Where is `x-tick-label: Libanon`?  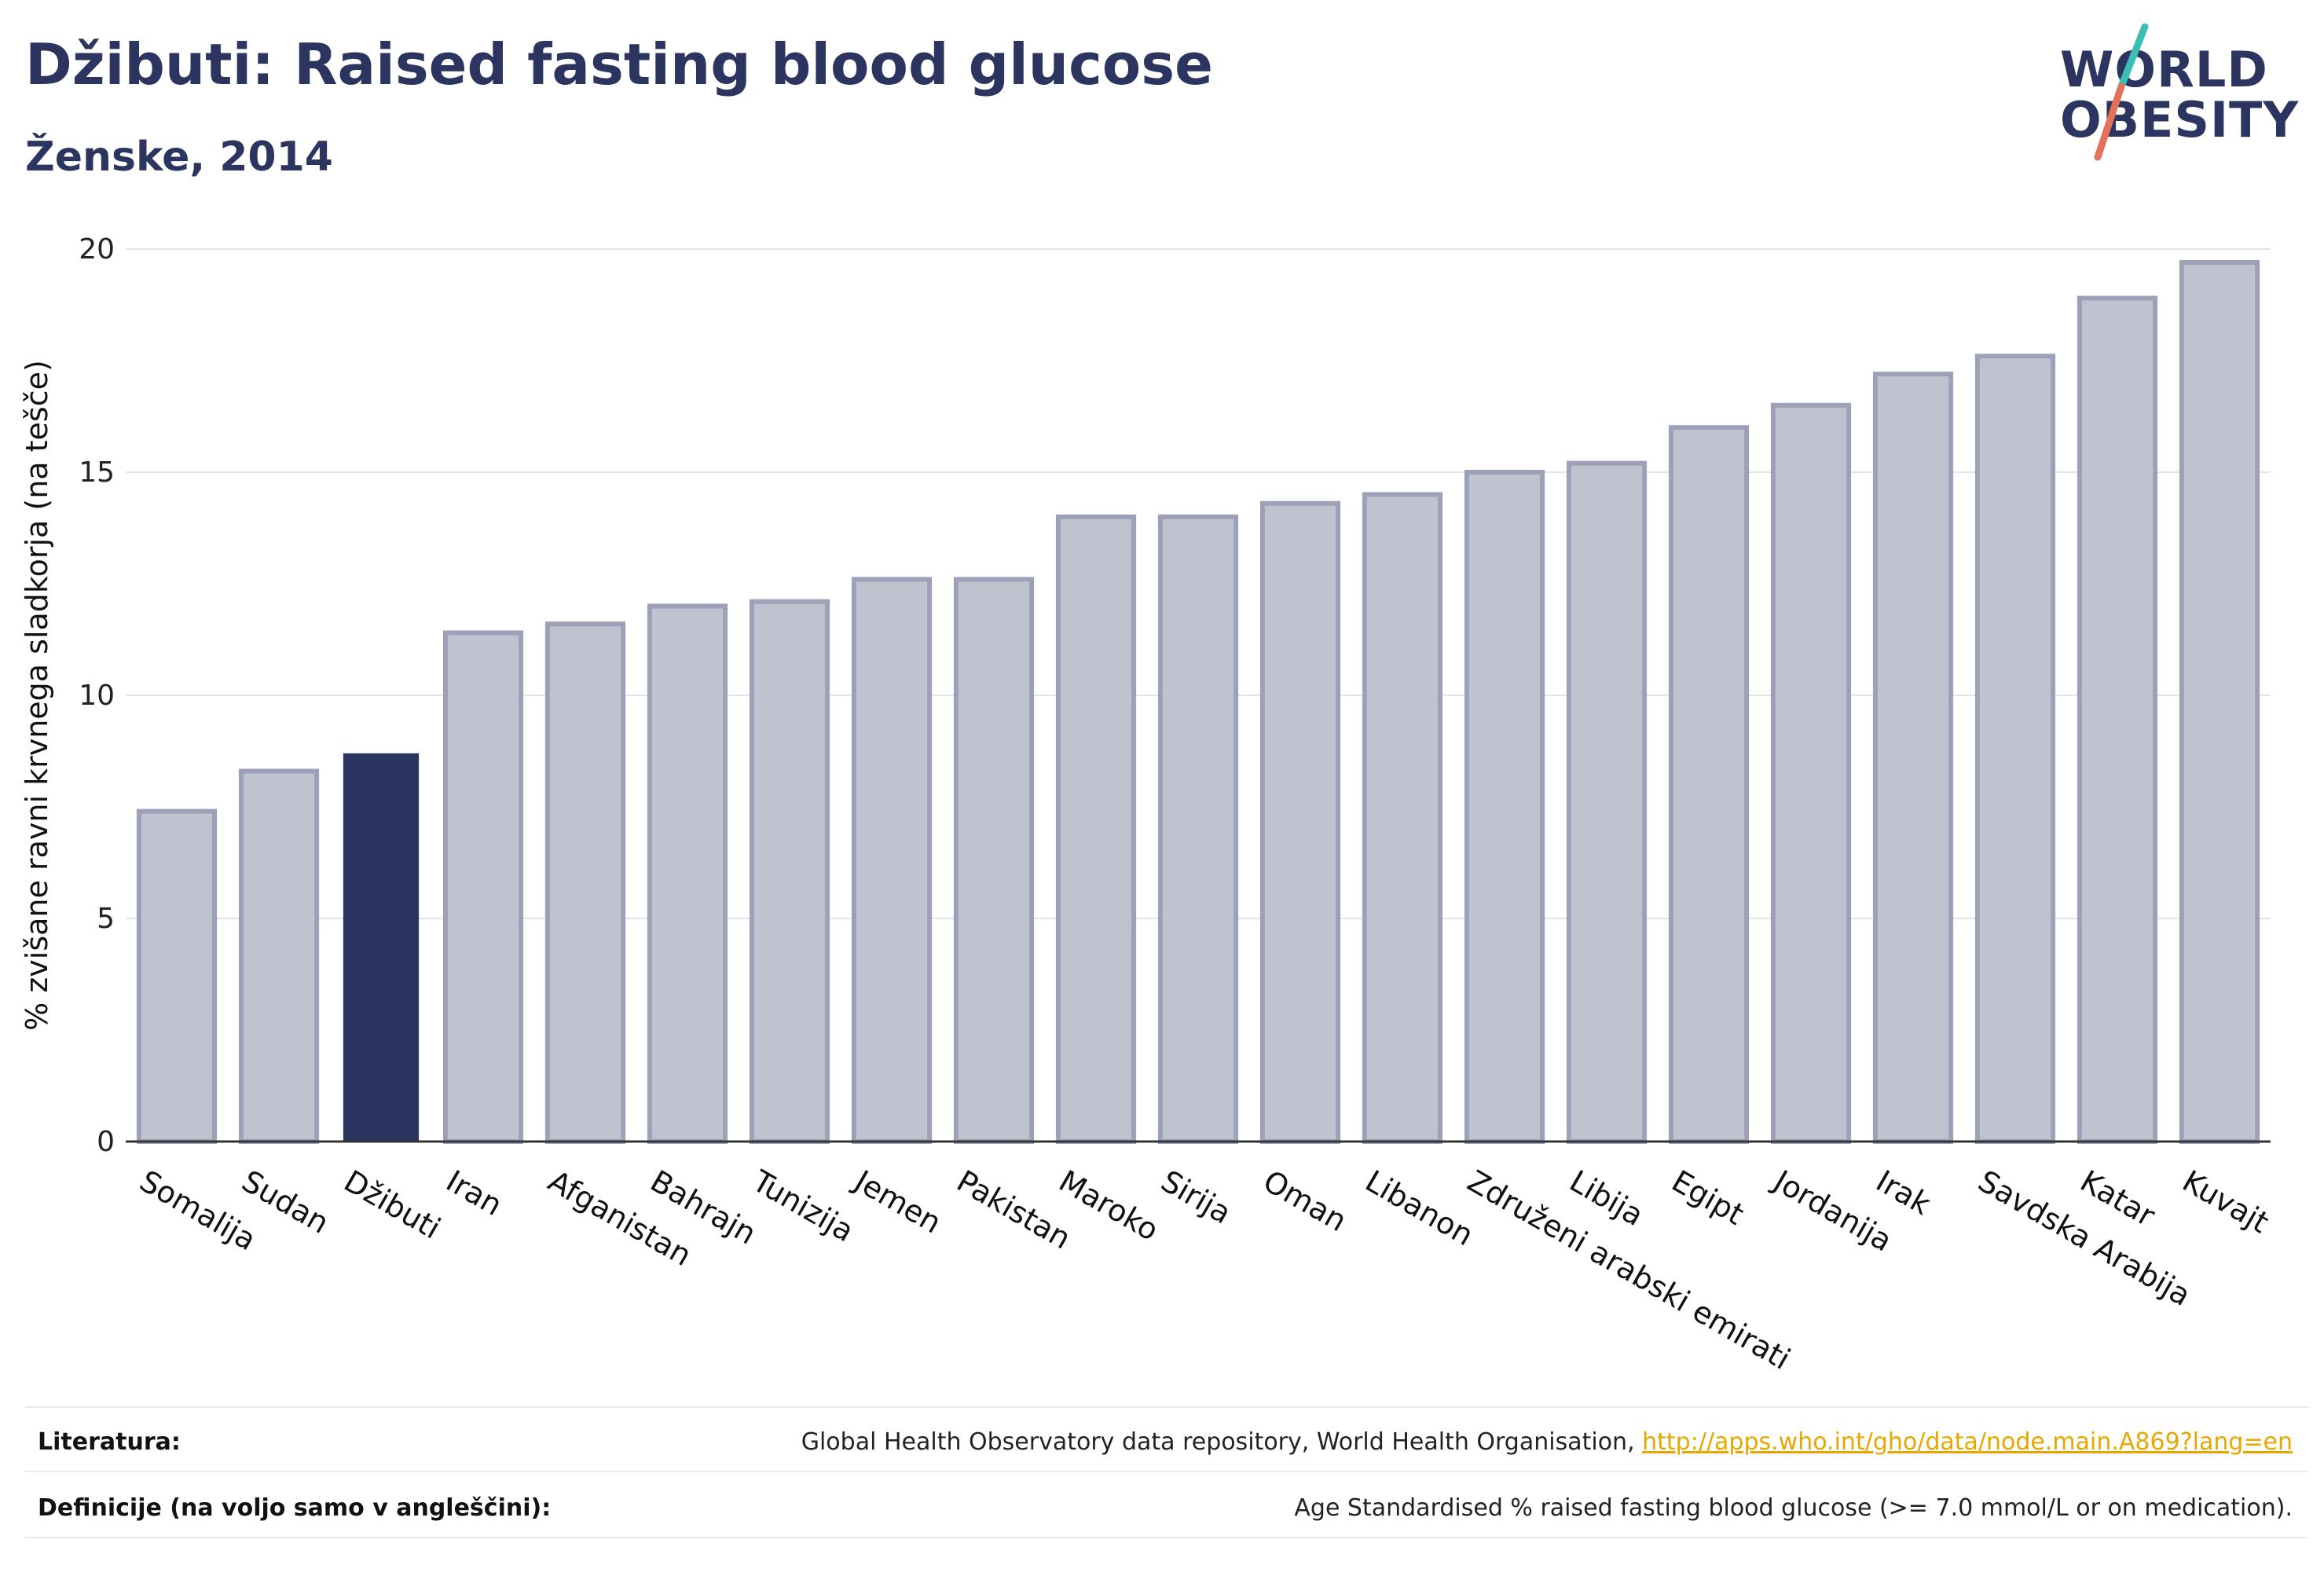 x-tick-label: Libanon is located at coordinates (1419, 1208).